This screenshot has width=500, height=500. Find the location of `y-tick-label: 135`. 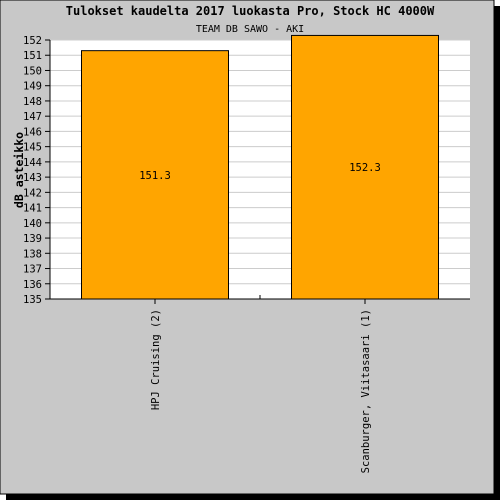

y-tick-label: 135 is located at coordinates (32, 300).